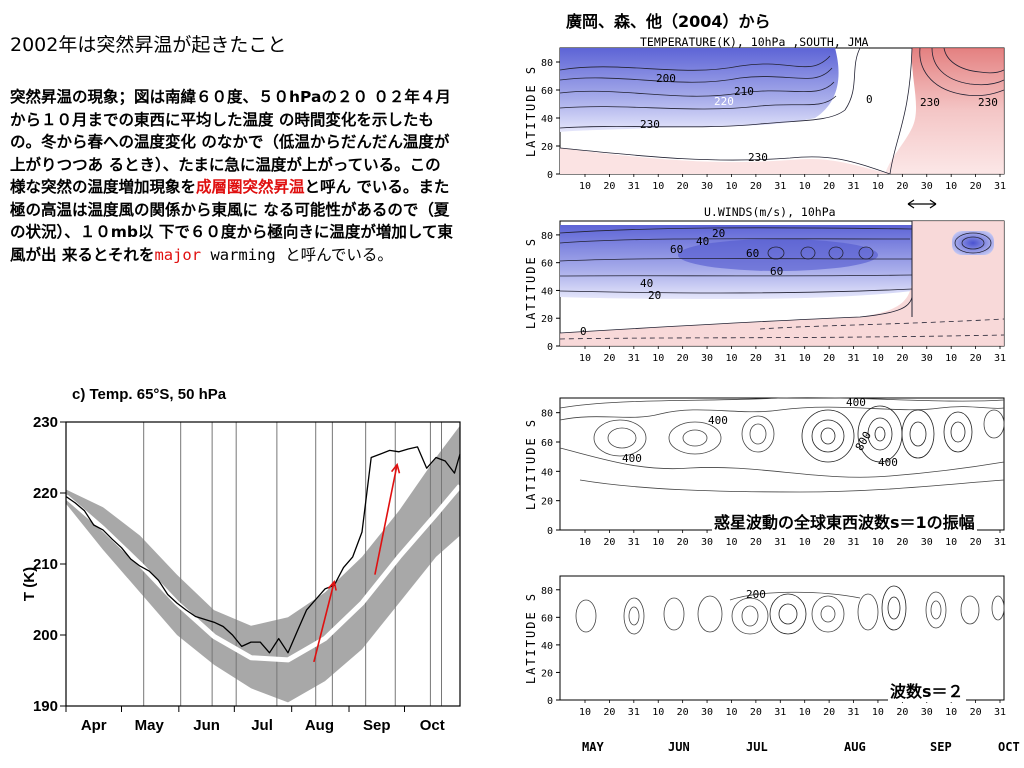 This screenshot has width=1024, height=768. Describe the element at coordinates (668, 21) in the screenshot. I see `citation: 廣岡、森、他（2004）から` at that location.